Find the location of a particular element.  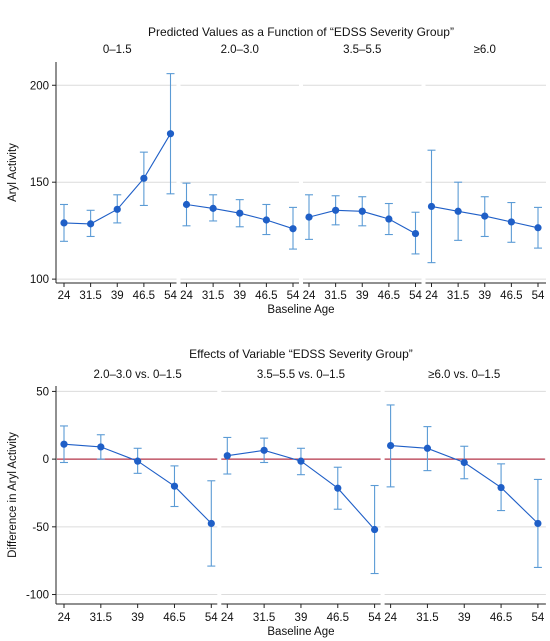

panel-b-y-tick-label: -100 is located at coordinates (37, 596).